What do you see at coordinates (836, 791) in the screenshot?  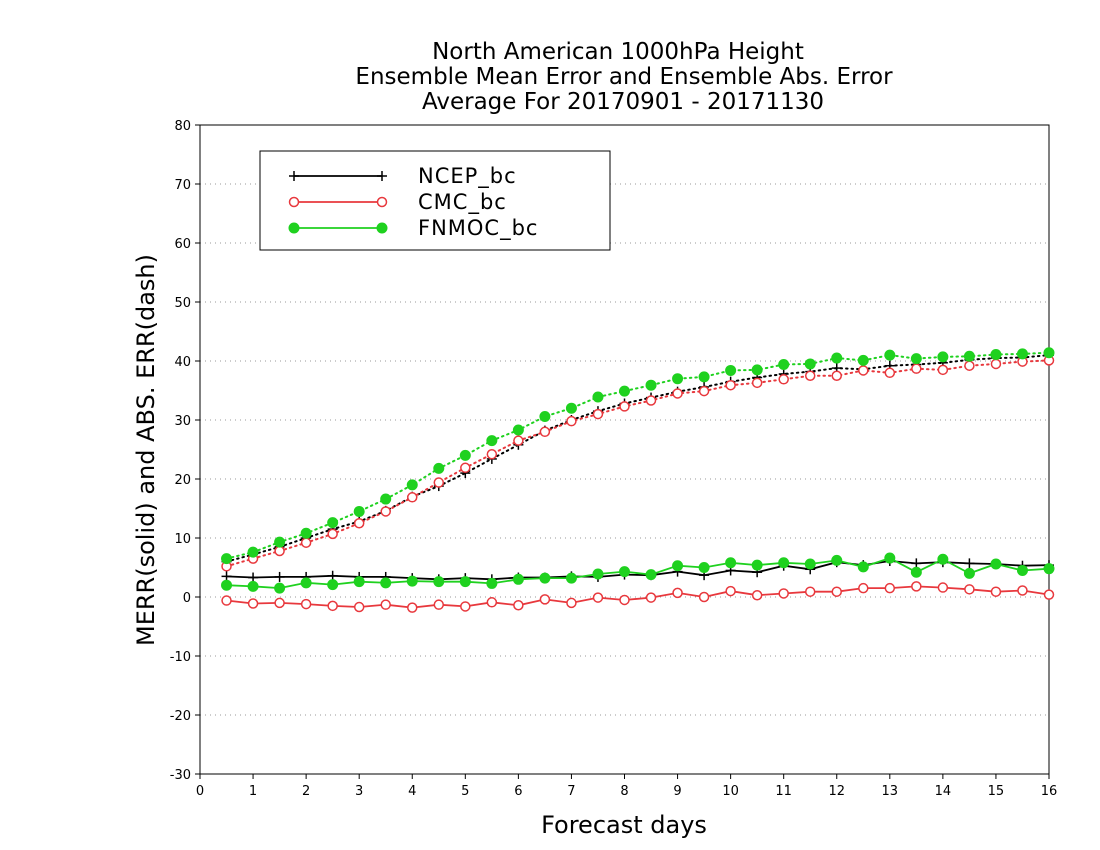 I see `x-tick-label: 12` at bounding box center [836, 791].